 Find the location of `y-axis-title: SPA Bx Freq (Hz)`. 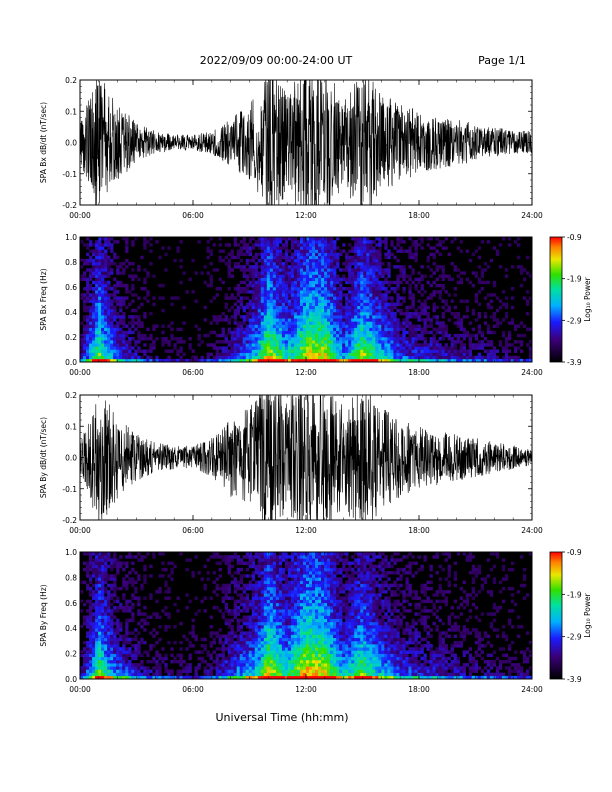

y-axis-title: SPA Bx Freq (Hz) is located at coordinates (43, 299).